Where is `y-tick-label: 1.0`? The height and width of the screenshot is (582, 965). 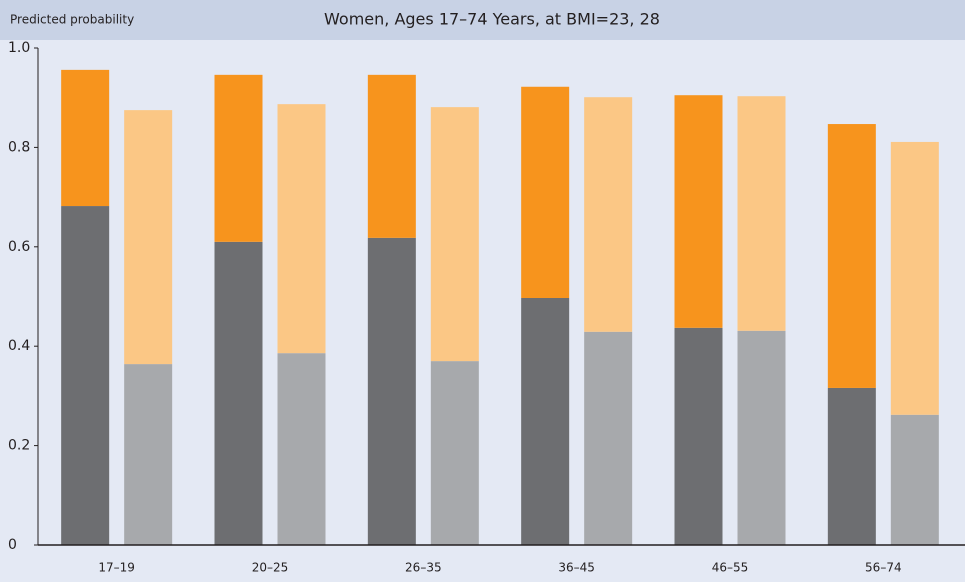
y-tick-label: 1.0 is located at coordinates (19, 48).